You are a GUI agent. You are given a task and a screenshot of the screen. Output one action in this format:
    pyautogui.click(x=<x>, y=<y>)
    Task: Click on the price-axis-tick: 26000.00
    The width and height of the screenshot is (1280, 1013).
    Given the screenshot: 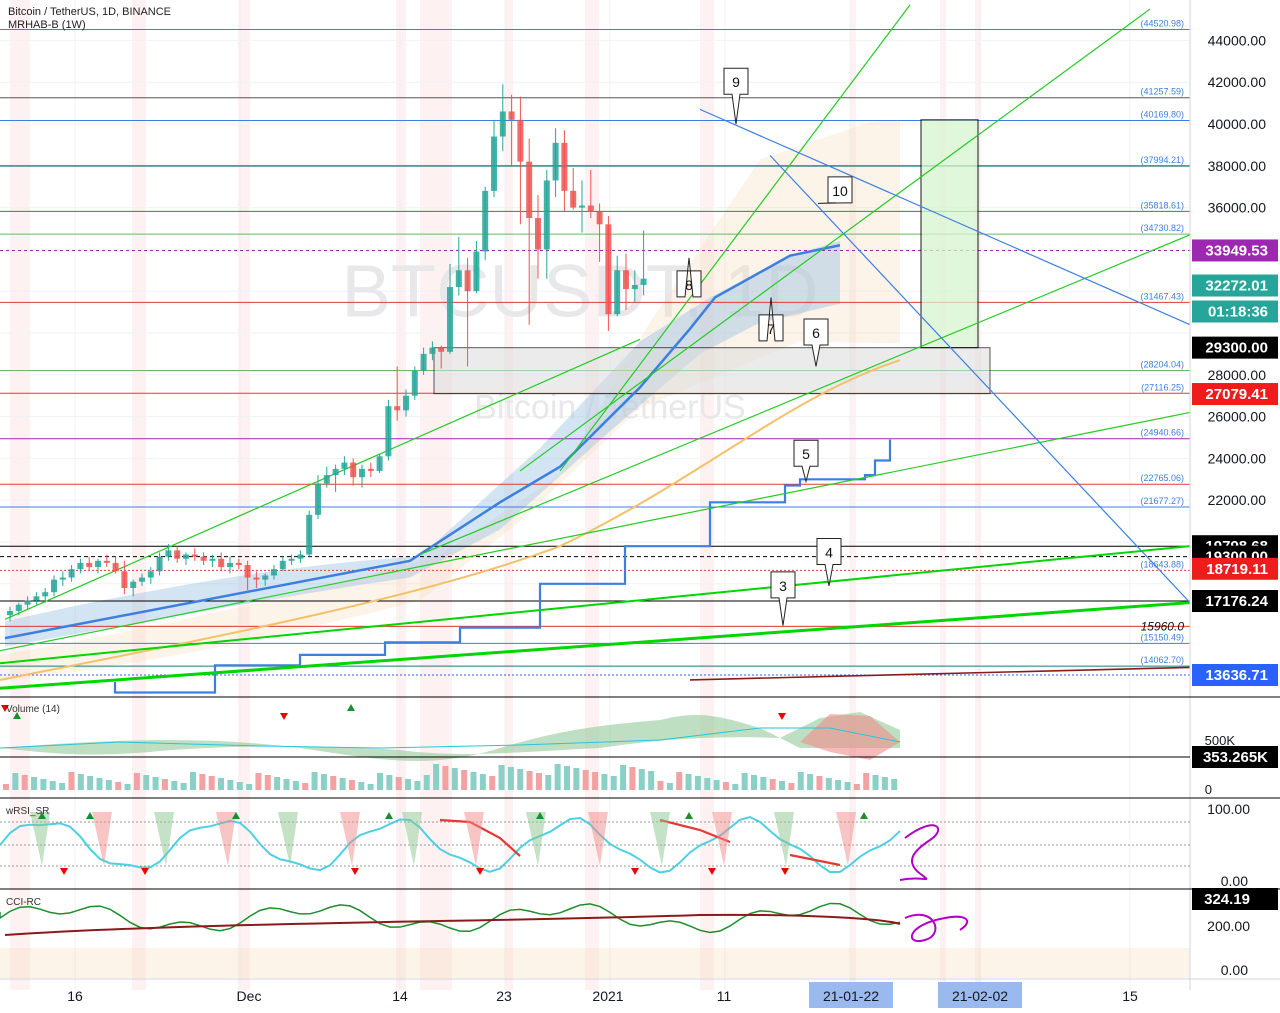 What is the action you would take?
    pyautogui.click(x=1237, y=417)
    